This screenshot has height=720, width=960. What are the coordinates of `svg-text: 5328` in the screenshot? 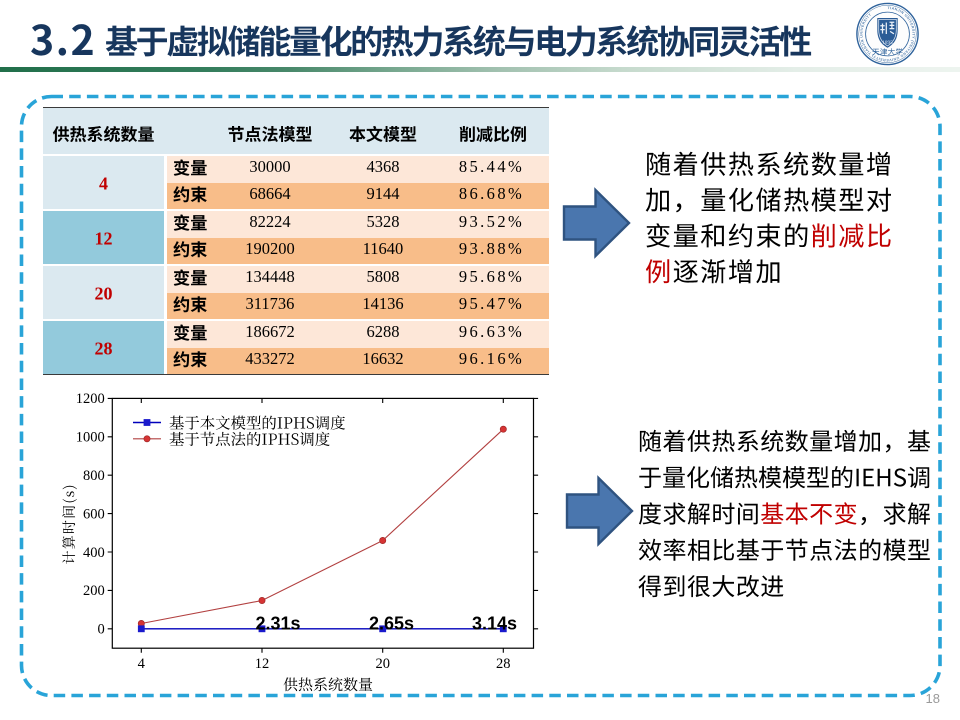 It's located at (383, 221).